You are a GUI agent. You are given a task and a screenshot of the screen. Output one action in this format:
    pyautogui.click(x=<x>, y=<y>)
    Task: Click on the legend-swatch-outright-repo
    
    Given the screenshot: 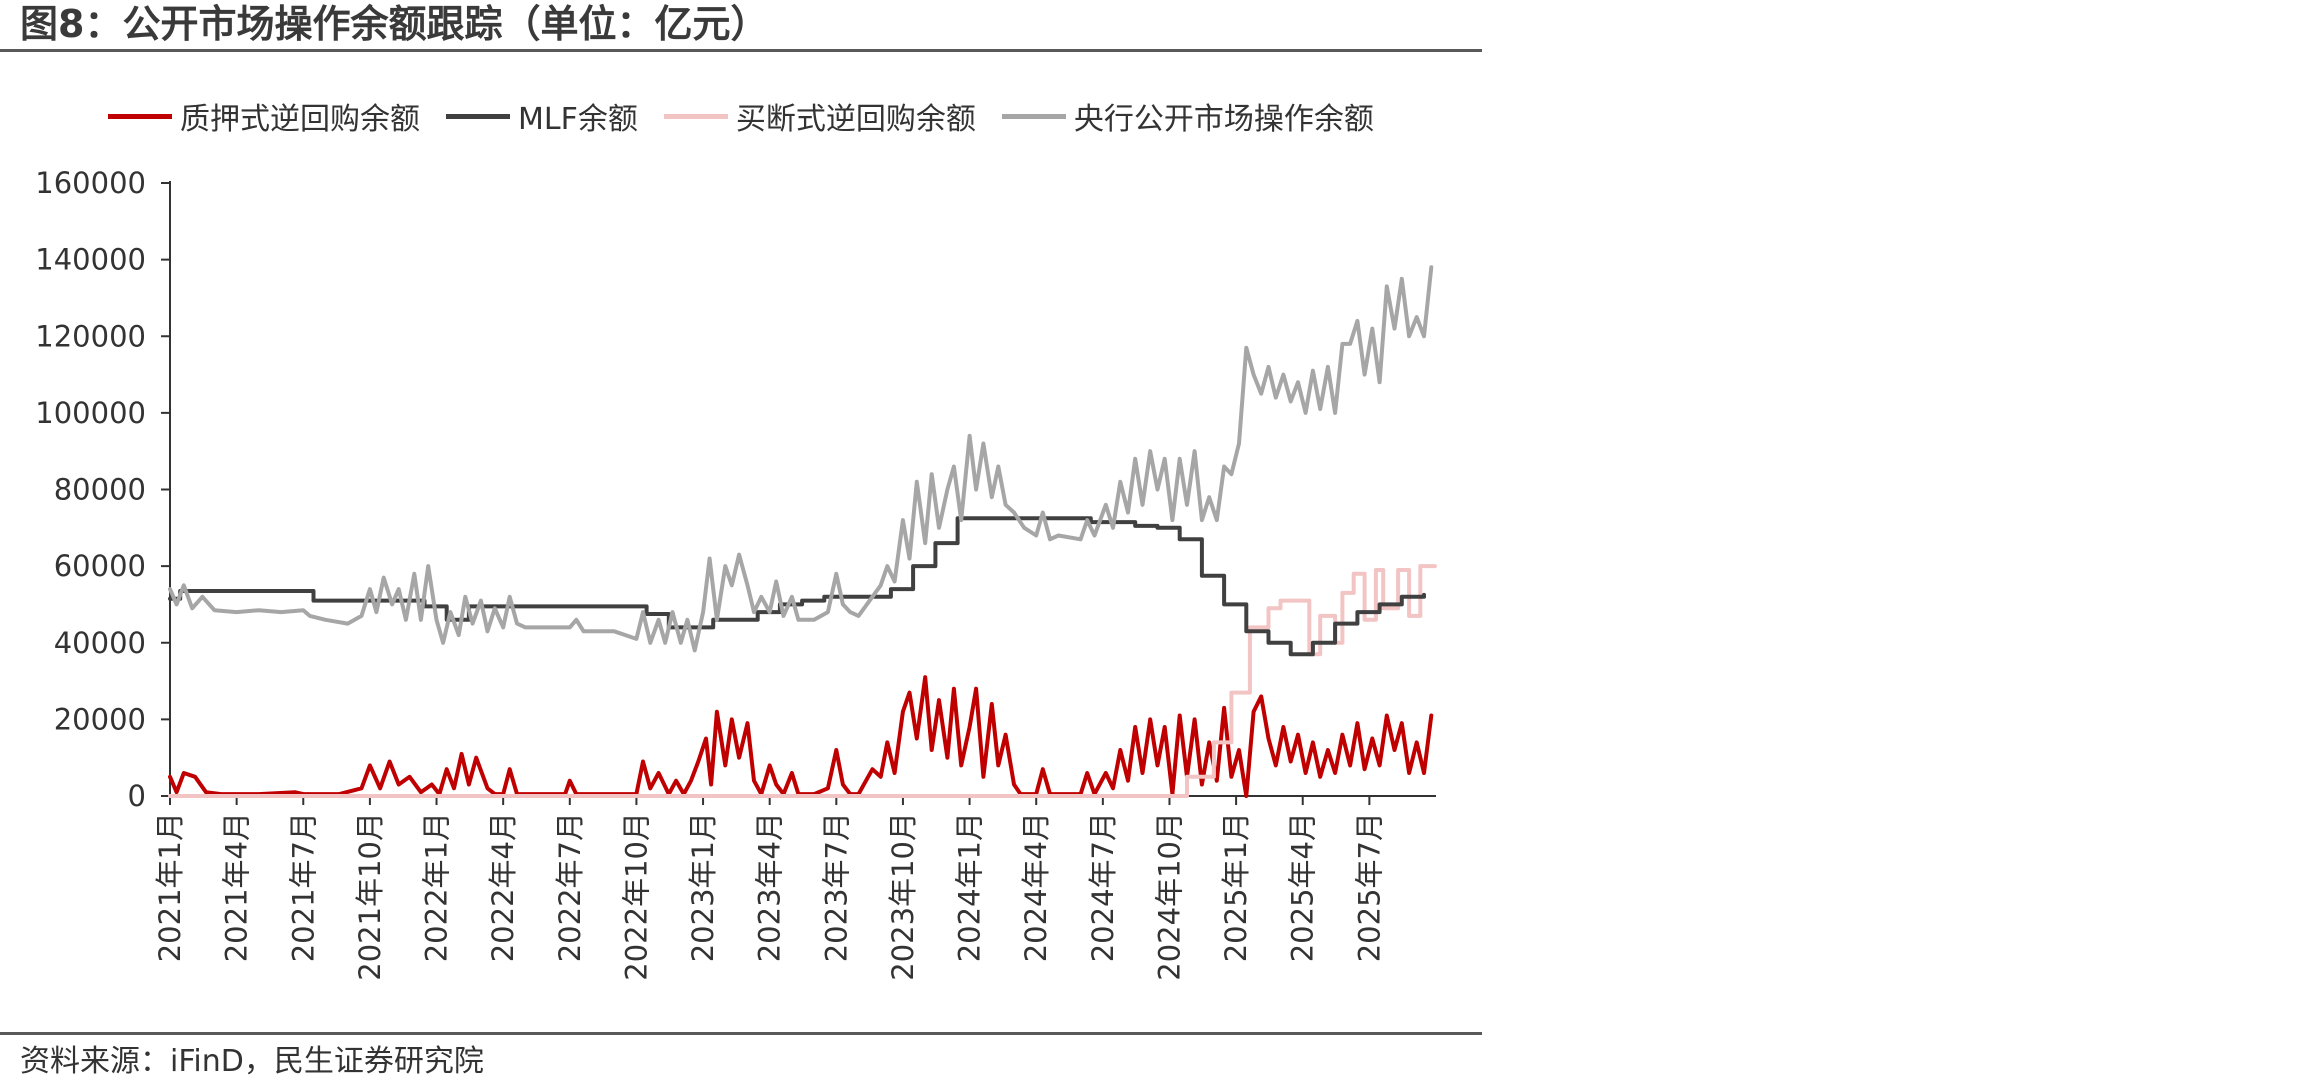 What is the action you would take?
    pyautogui.click(x=695, y=116)
    